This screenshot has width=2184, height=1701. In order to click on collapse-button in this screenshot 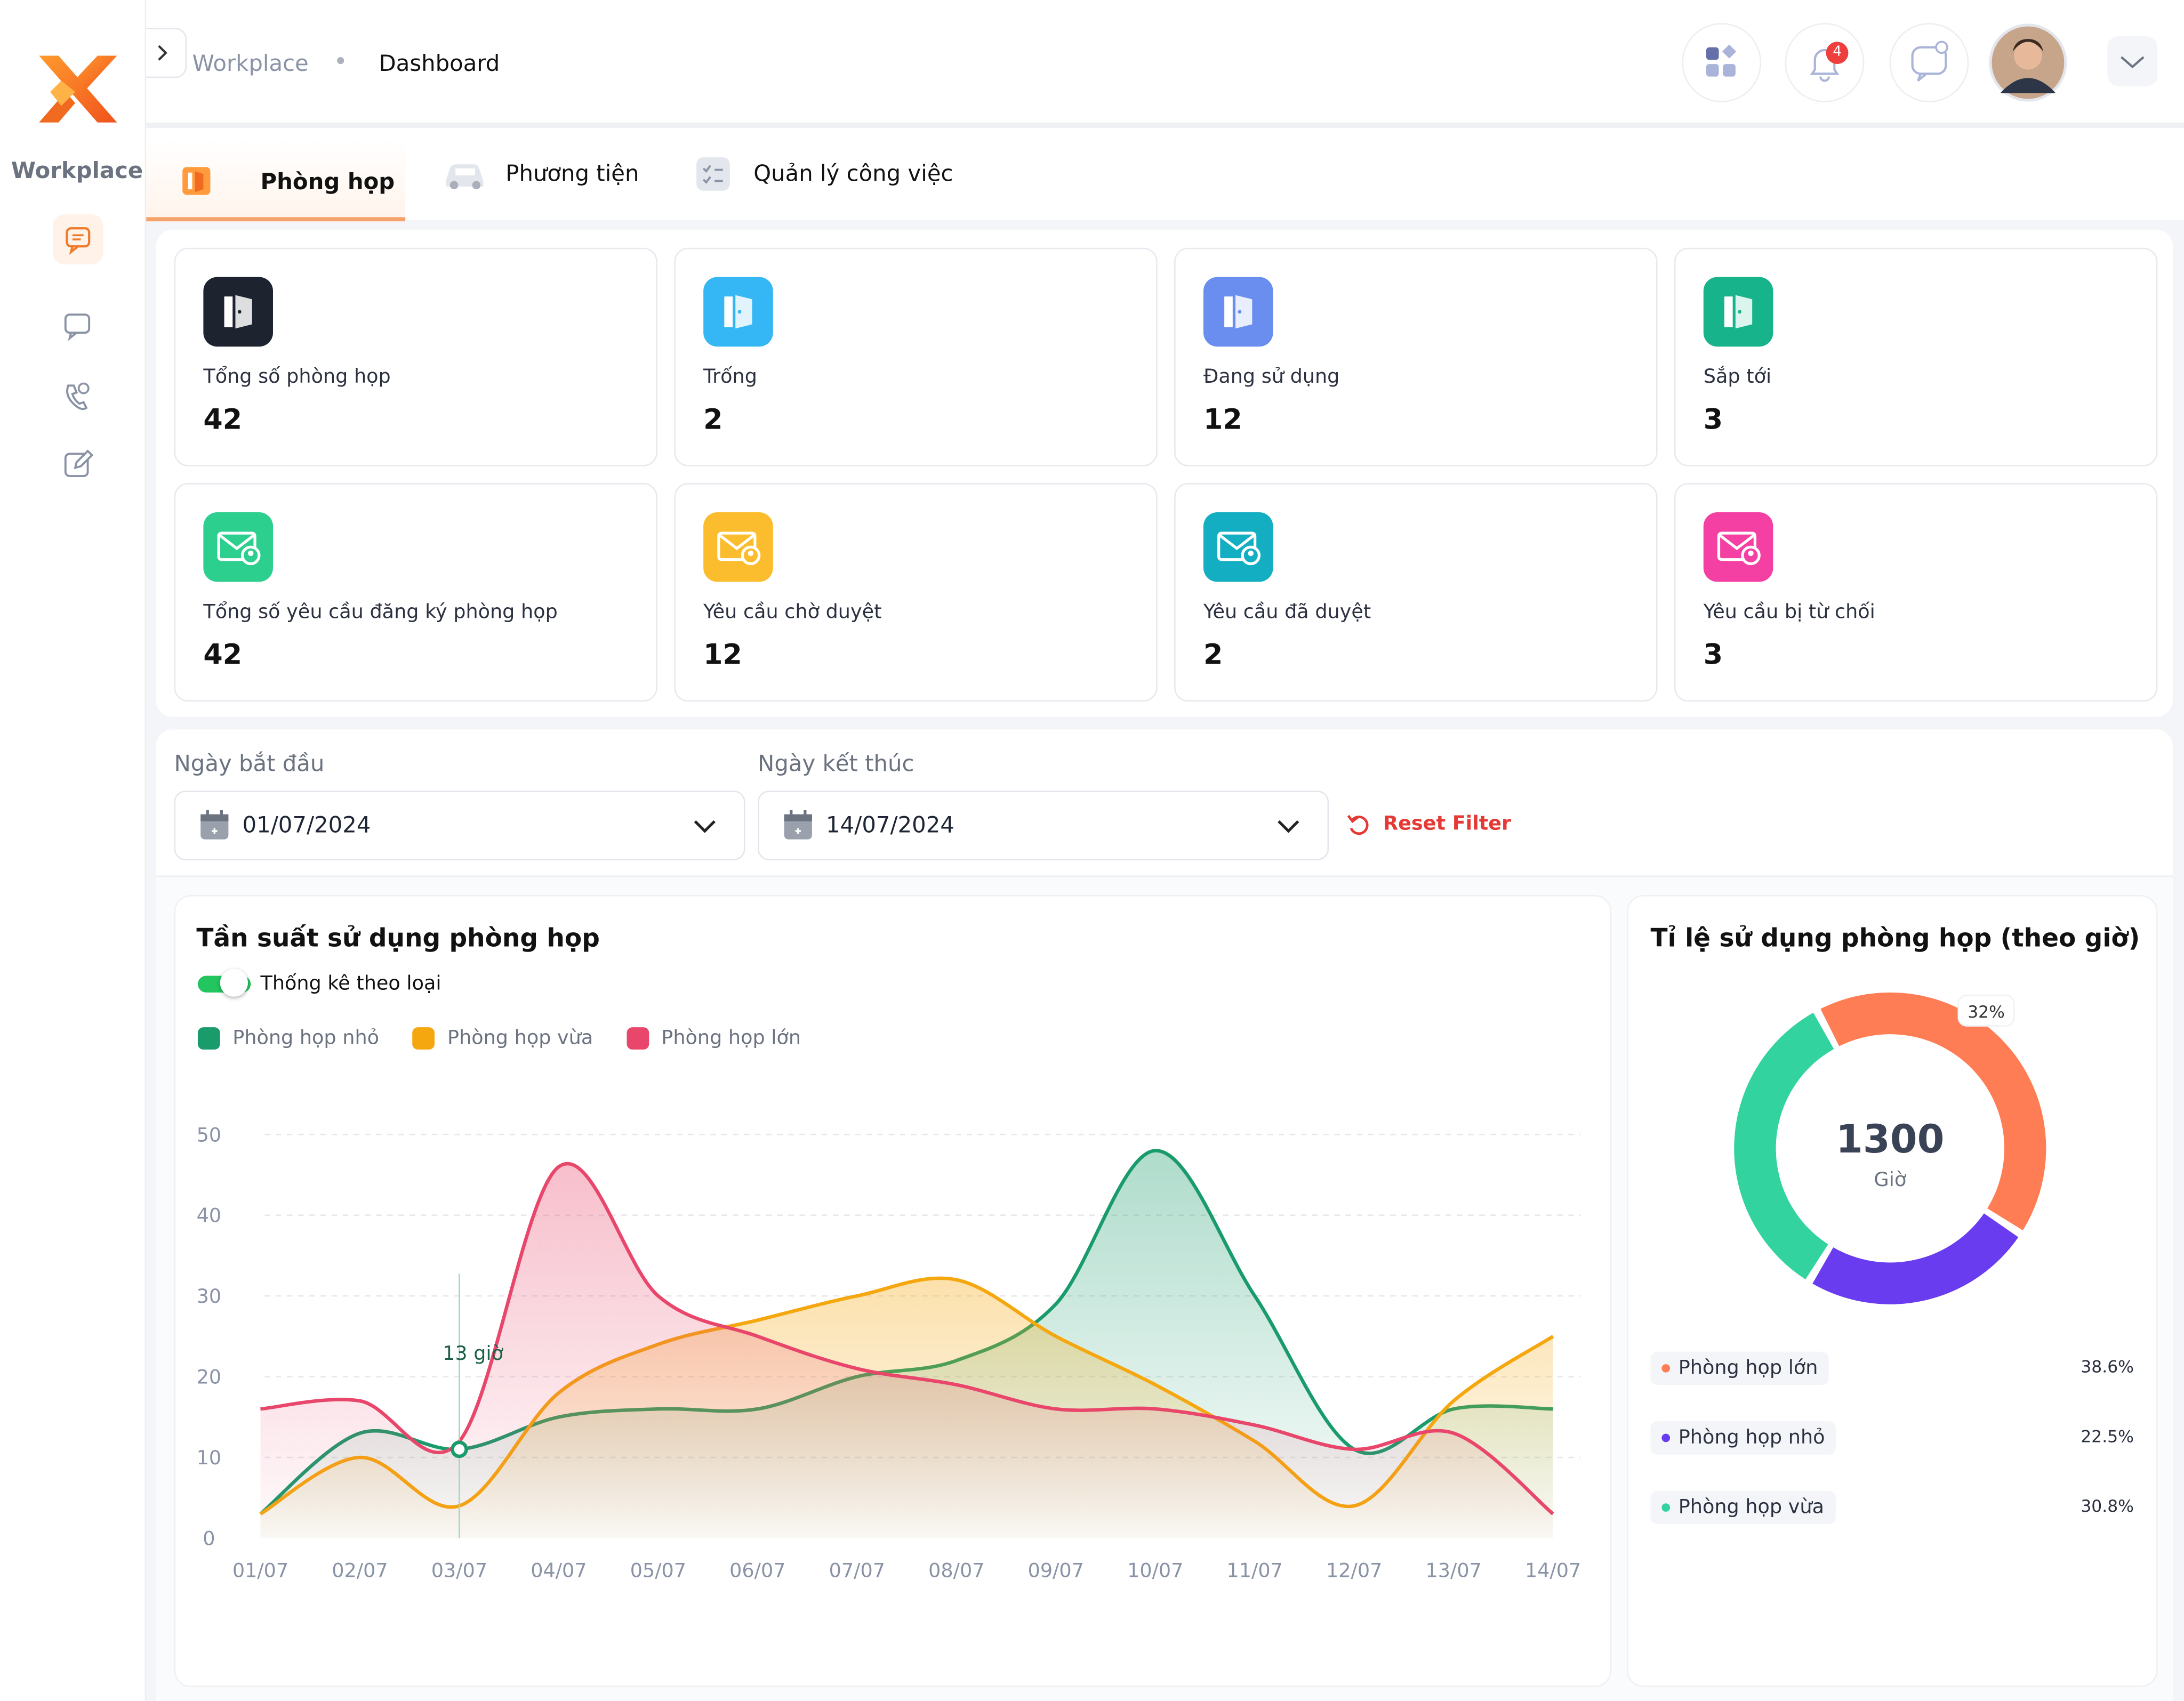, I will do `click(167, 53)`.